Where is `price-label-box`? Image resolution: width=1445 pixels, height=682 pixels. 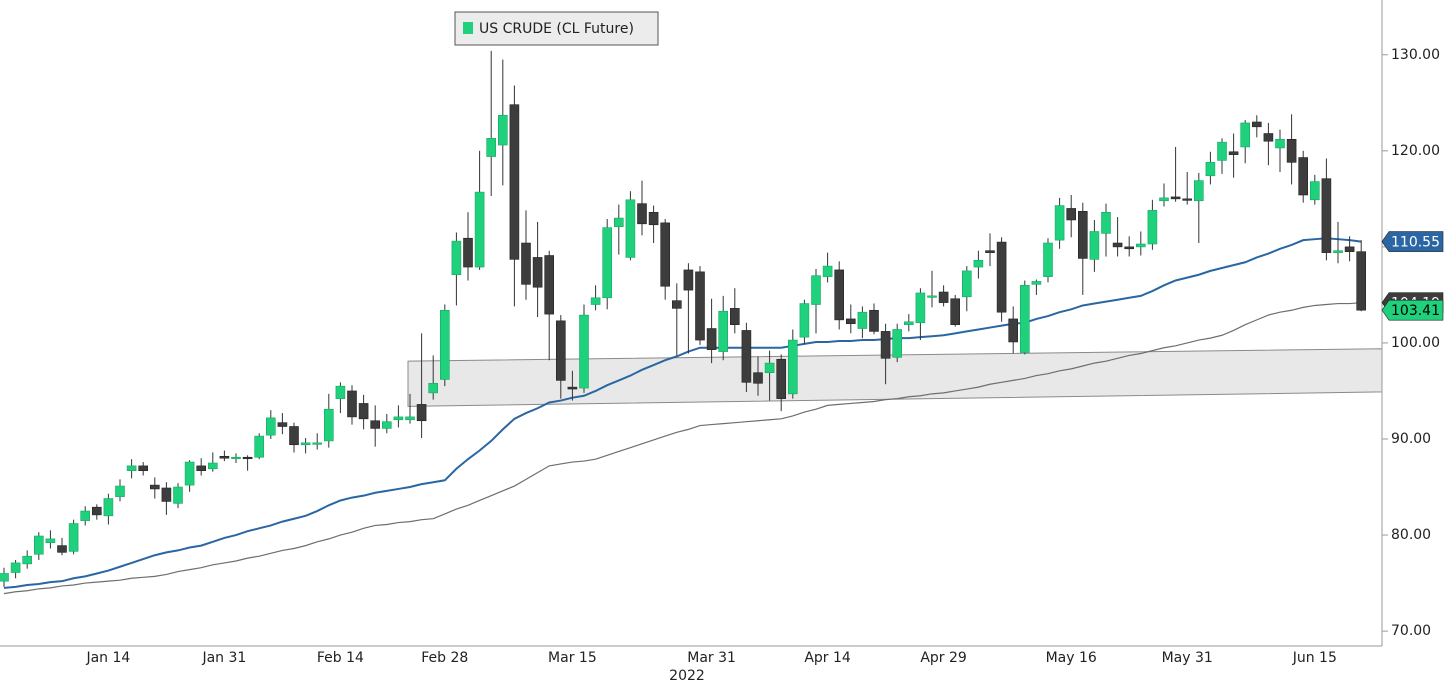 price-label-box is located at coordinates (1412, 310).